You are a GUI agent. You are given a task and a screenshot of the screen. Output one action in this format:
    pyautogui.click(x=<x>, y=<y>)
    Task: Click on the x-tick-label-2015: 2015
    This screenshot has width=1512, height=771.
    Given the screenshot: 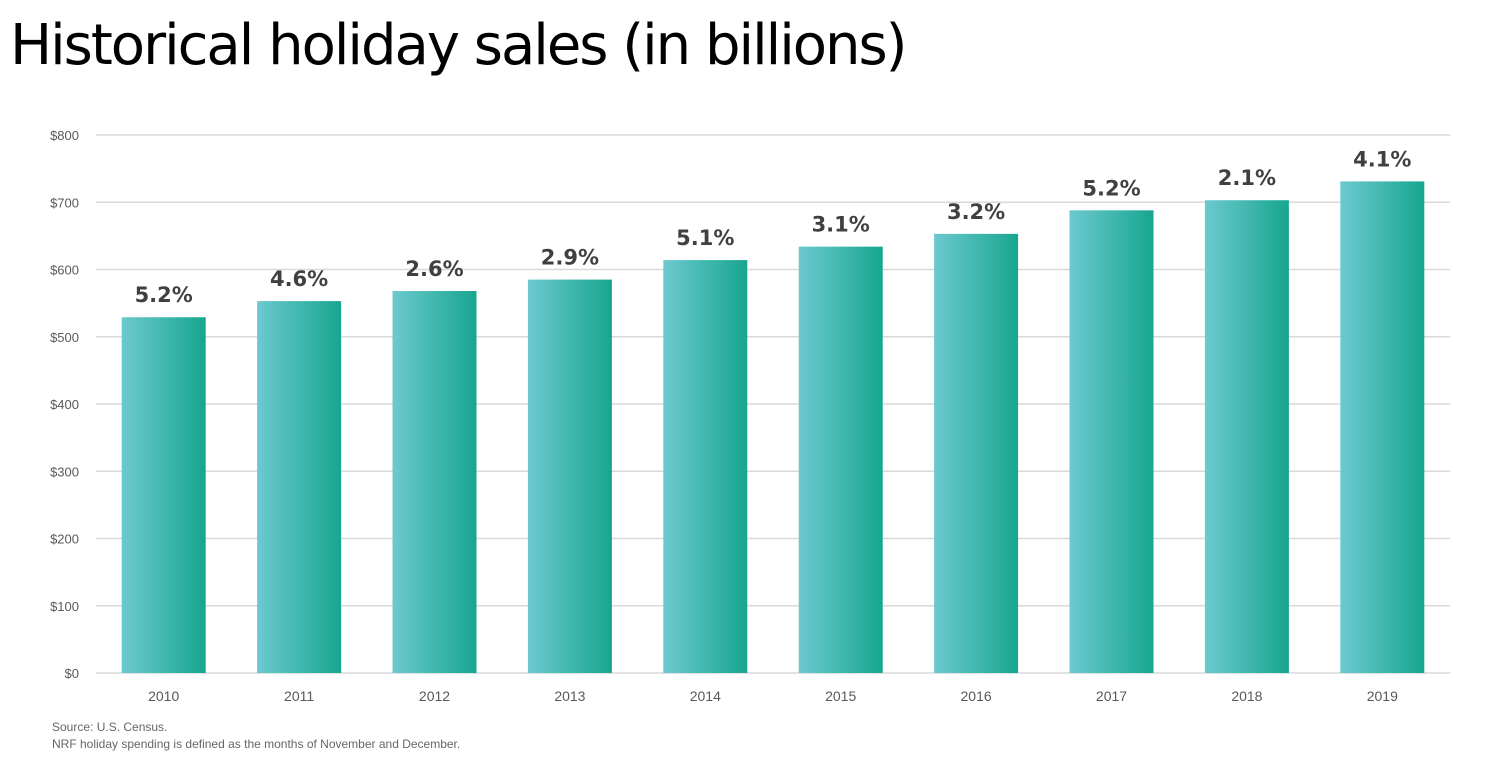 What is the action you would take?
    pyautogui.click(x=840, y=696)
    